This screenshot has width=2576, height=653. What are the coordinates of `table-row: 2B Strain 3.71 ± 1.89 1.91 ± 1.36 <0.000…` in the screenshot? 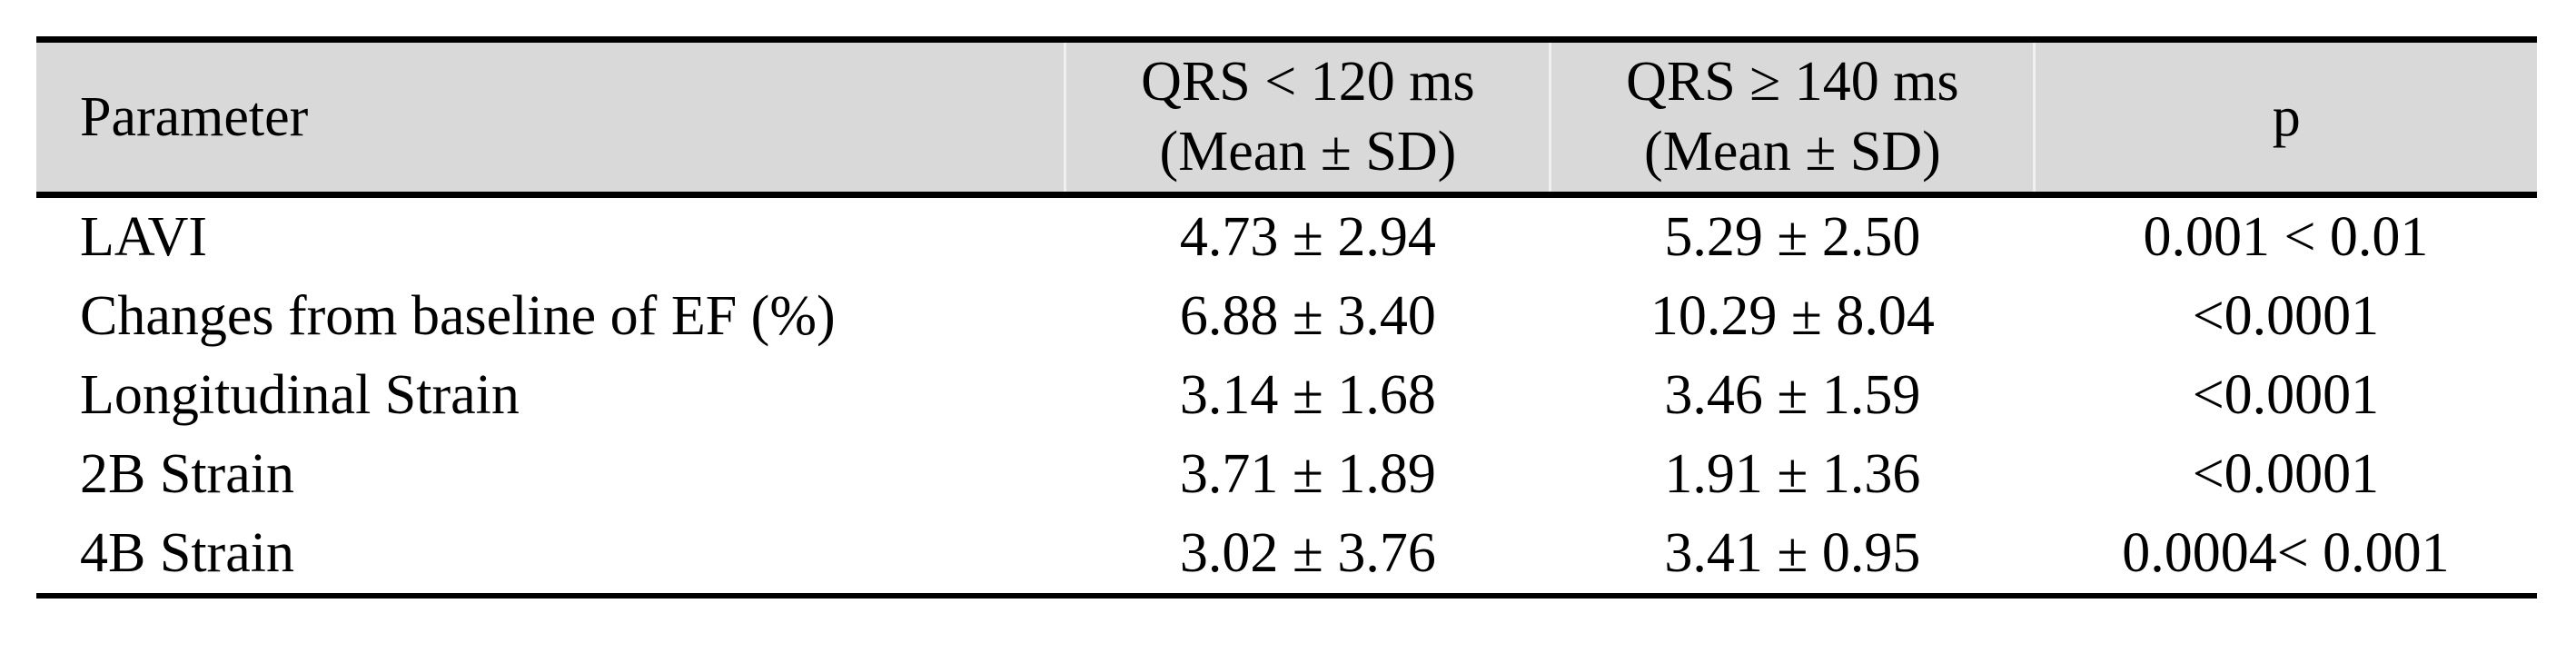 It's located at (1286, 474).